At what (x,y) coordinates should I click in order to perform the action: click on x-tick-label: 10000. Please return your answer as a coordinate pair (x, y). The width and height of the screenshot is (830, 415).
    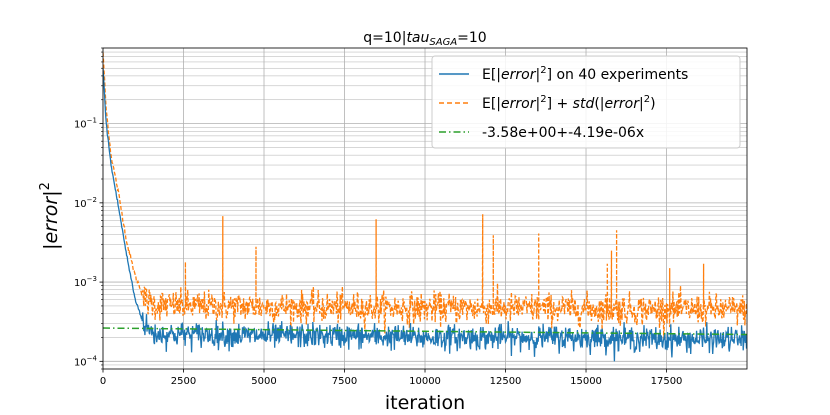
    Looking at the image, I should click on (425, 381).